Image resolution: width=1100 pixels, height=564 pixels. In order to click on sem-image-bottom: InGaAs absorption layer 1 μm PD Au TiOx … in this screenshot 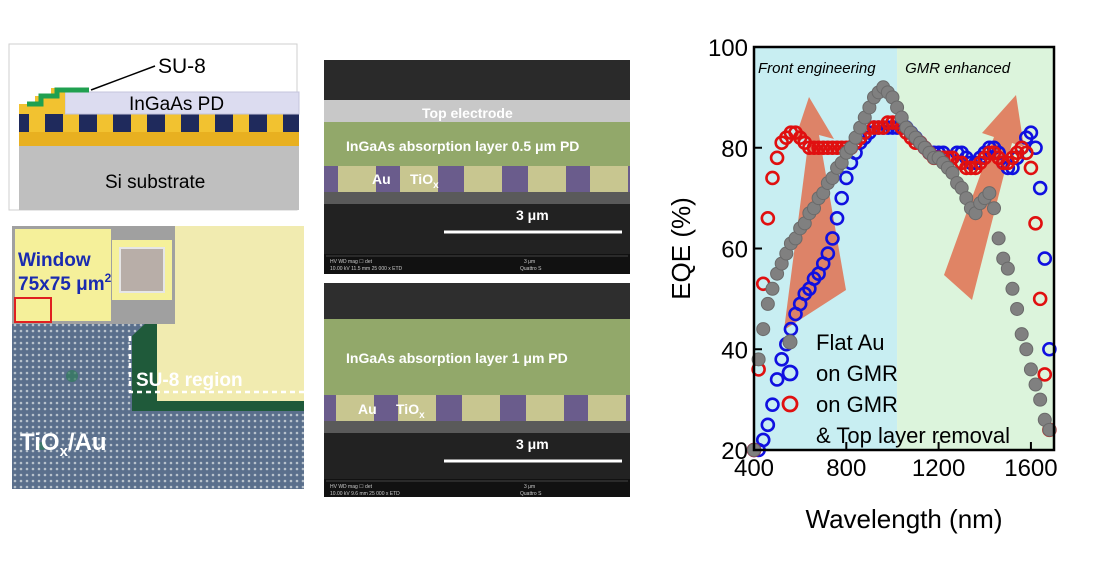, I will do `click(477, 390)`.